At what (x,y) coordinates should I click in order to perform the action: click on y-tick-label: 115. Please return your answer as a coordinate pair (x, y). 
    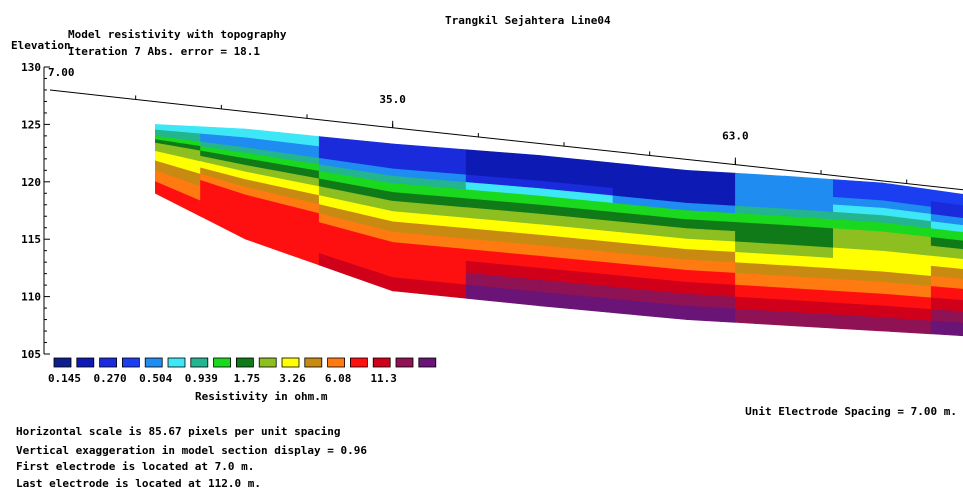
    Looking at the image, I should click on (31, 239).